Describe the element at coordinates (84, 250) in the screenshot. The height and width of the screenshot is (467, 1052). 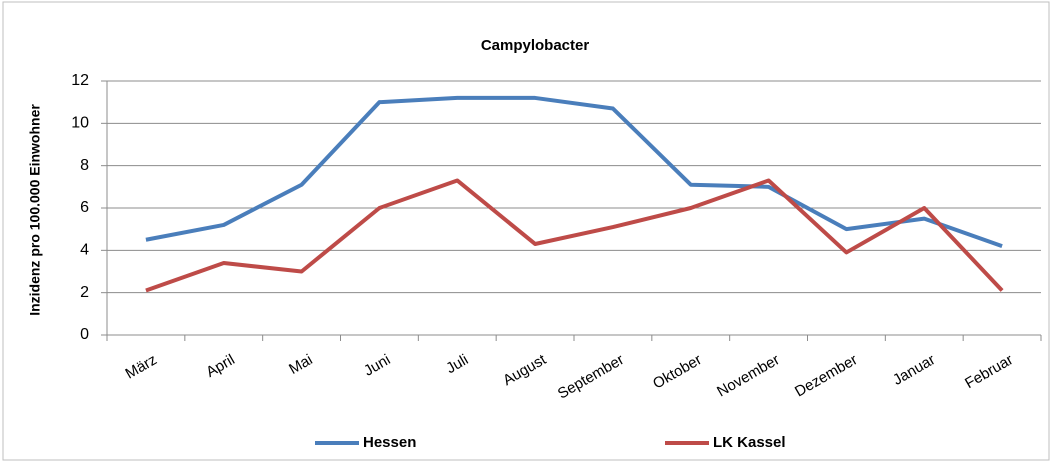
I see `y-tick-label: 4` at that location.